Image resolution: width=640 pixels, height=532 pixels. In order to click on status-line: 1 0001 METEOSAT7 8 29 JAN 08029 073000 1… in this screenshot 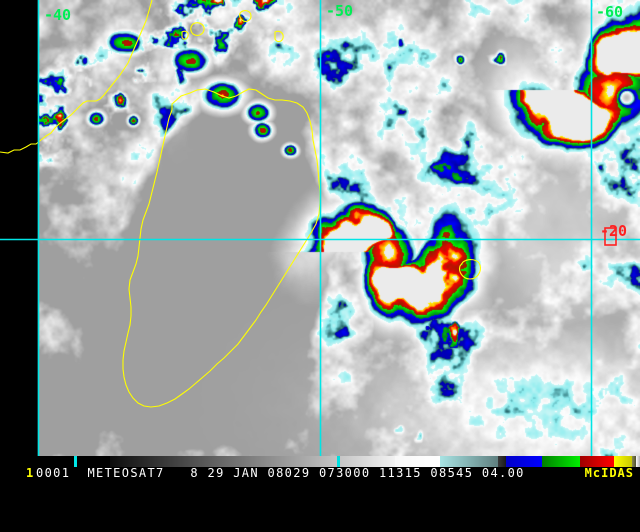, I will do `click(320, 473)`.